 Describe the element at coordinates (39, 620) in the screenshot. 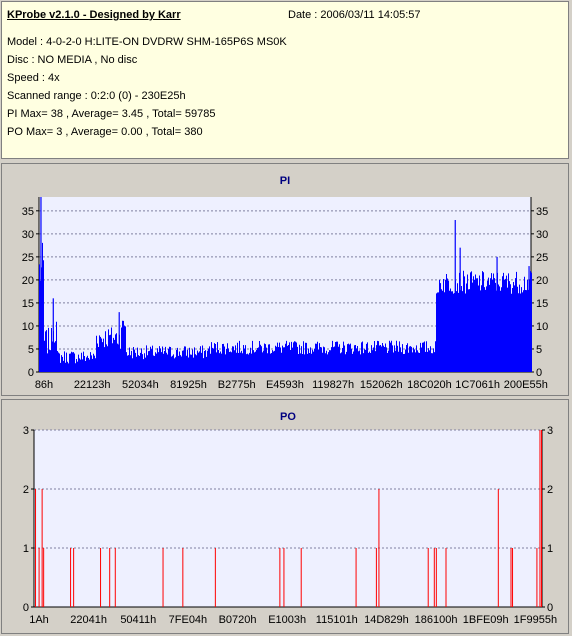

I see `po-xtick-label: 1Ah` at that location.